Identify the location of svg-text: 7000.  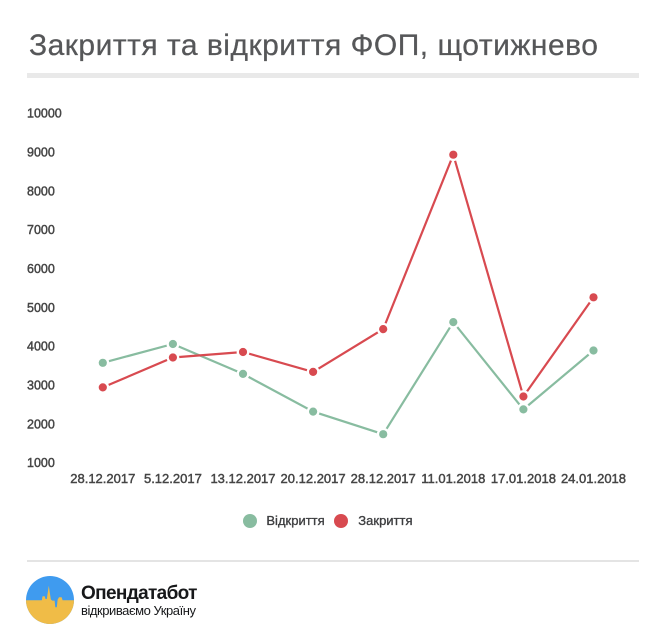
(41, 230).